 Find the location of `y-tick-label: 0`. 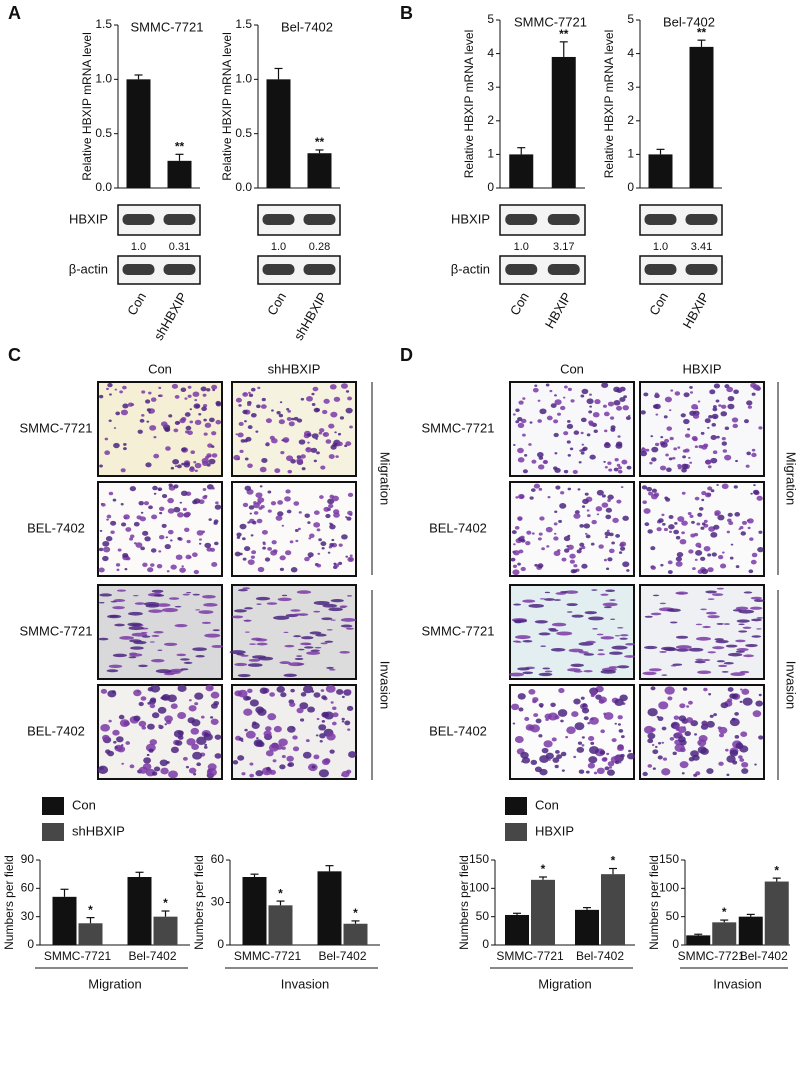

y-tick-label: 0 is located at coordinates (675, 944).